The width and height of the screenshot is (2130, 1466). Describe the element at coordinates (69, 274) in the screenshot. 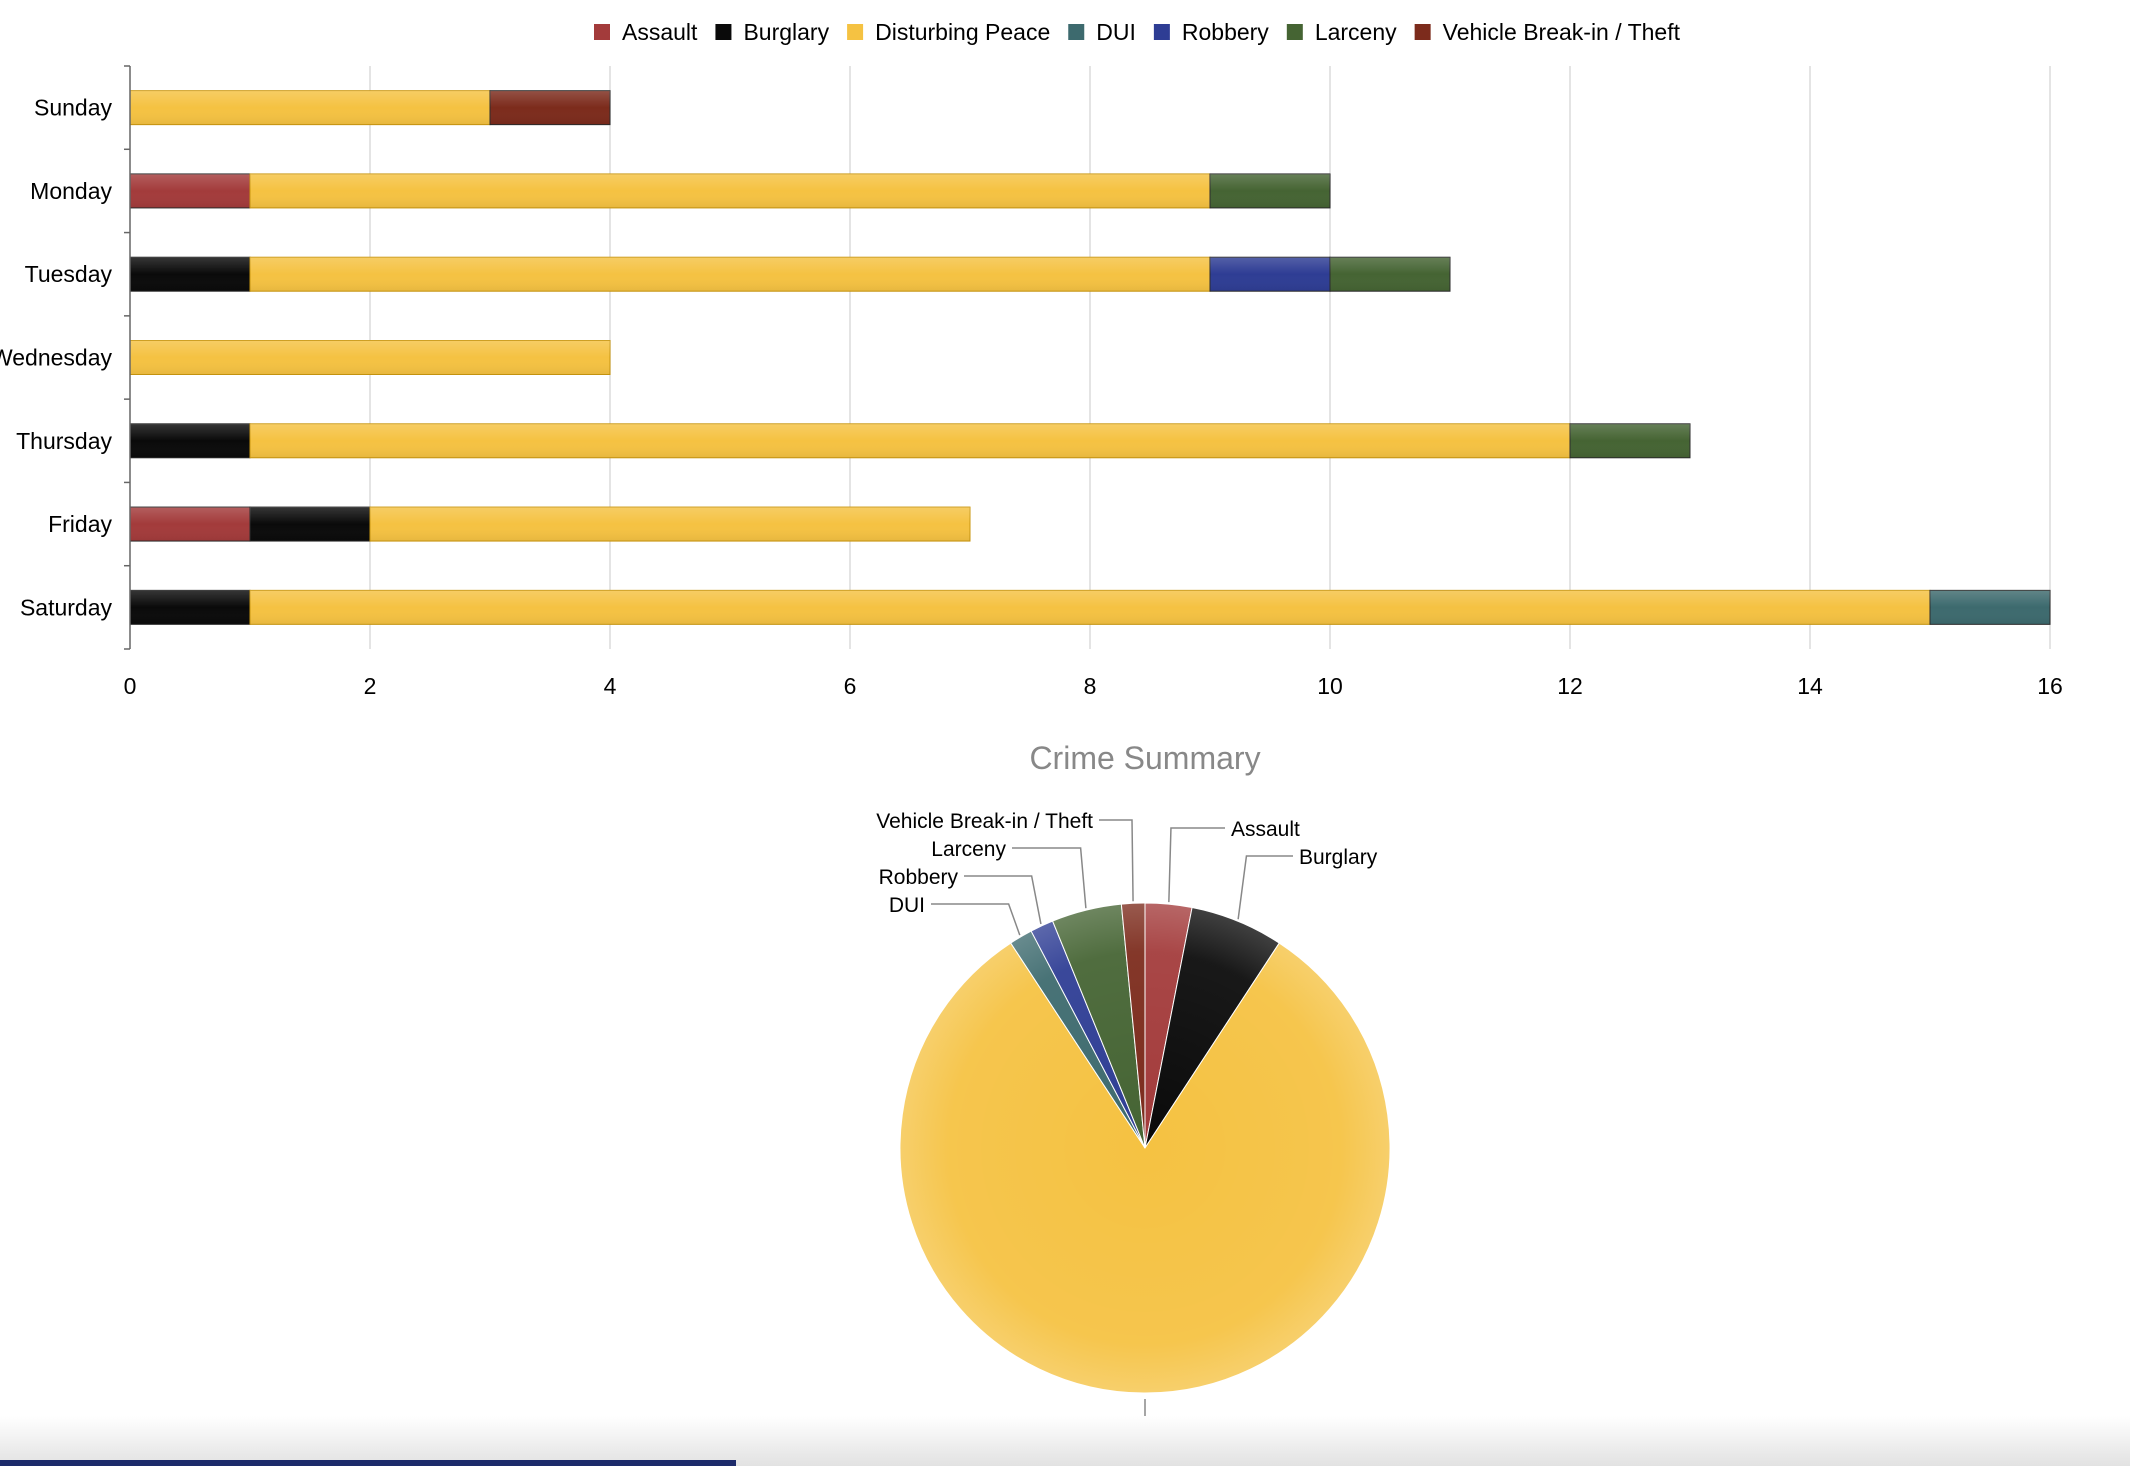

I see `y-tick-label-tuesday: Tuesday` at that location.